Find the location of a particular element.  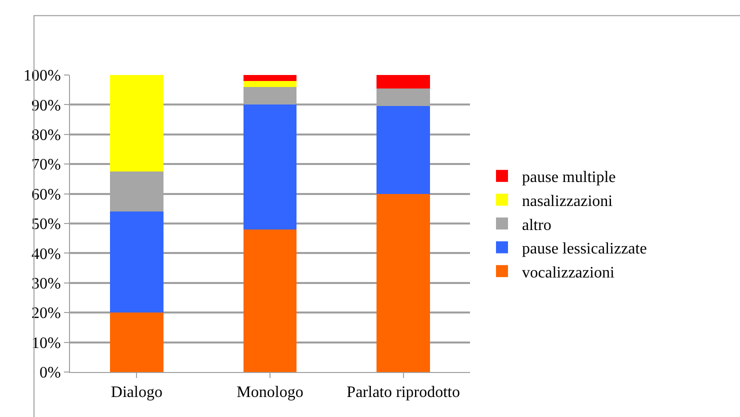

x-tick-label: Dialogo is located at coordinates (136, 393).